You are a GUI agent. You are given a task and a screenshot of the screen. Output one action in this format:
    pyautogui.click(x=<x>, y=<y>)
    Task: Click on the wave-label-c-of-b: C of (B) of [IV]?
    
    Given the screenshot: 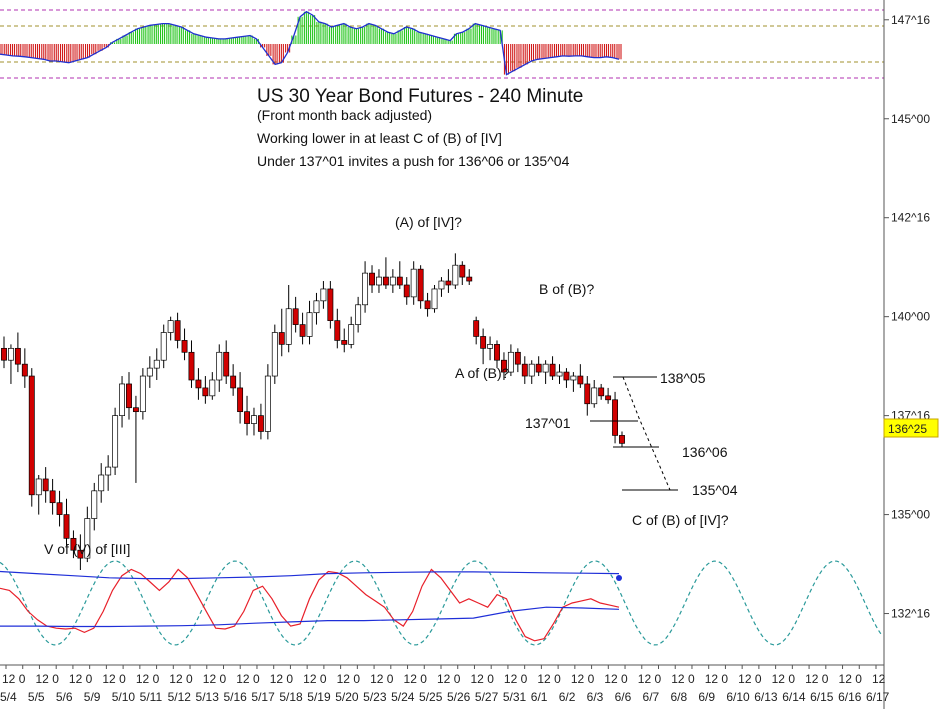 What is the action you would take?
    pyautogui.click(x=680, y=520)
    